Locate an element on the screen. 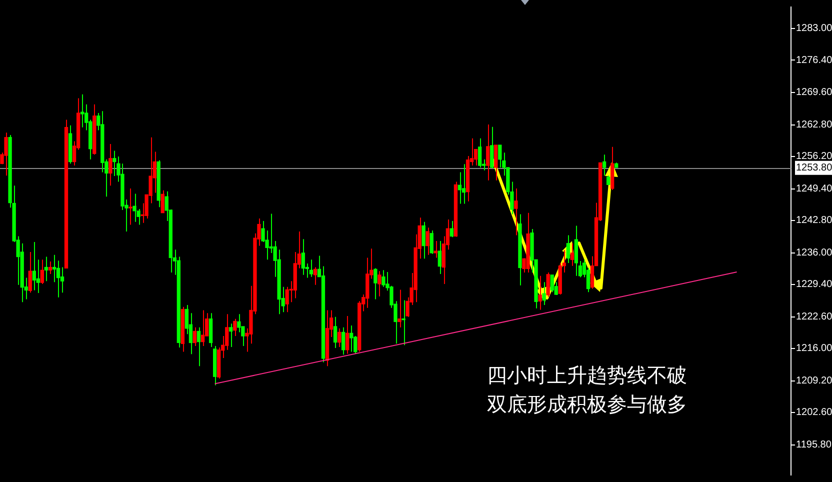 This screenshot has height=482, width=832. y-tick-label: 1283.00 is located at coordinates (814, 28).